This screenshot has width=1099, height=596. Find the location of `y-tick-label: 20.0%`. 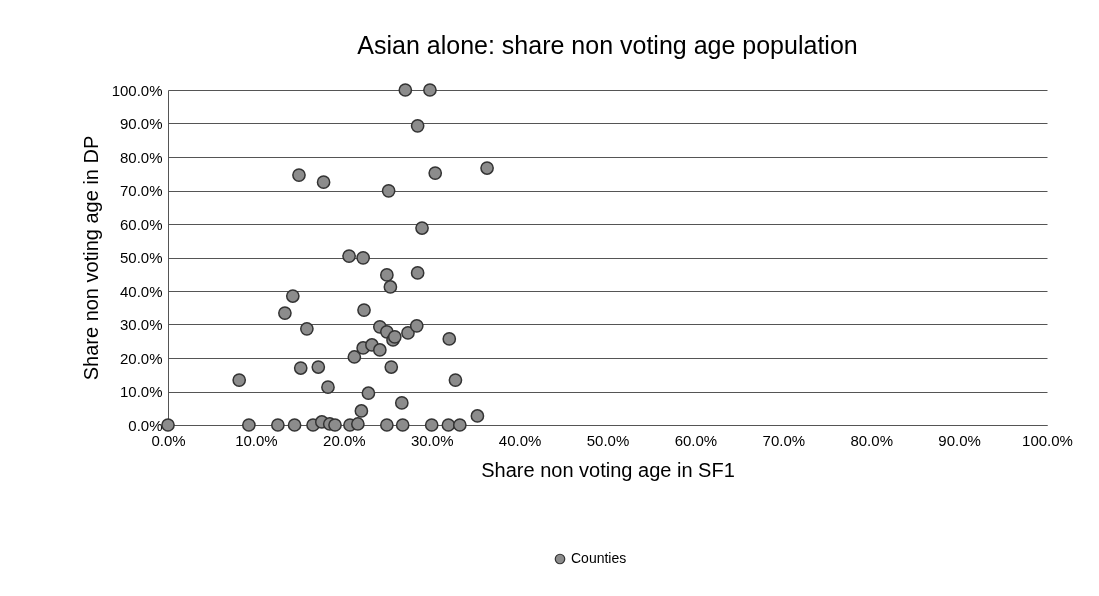

y-tick-label: 20.0% is located at coordinates (141, 358).